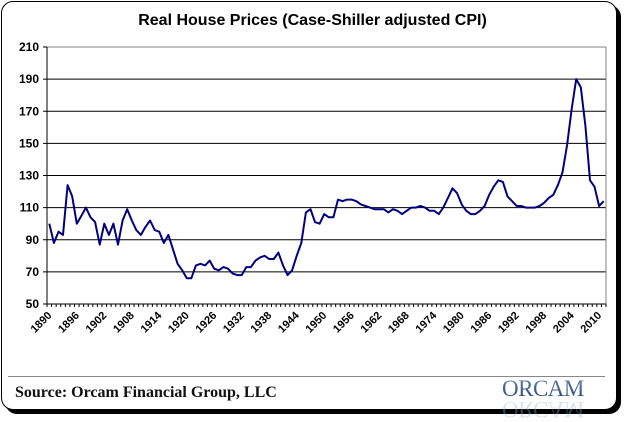 Image resolution: width=625 pixels, height=422 pixels. I want to click on y-tick-label: 150, so click(29, 143).